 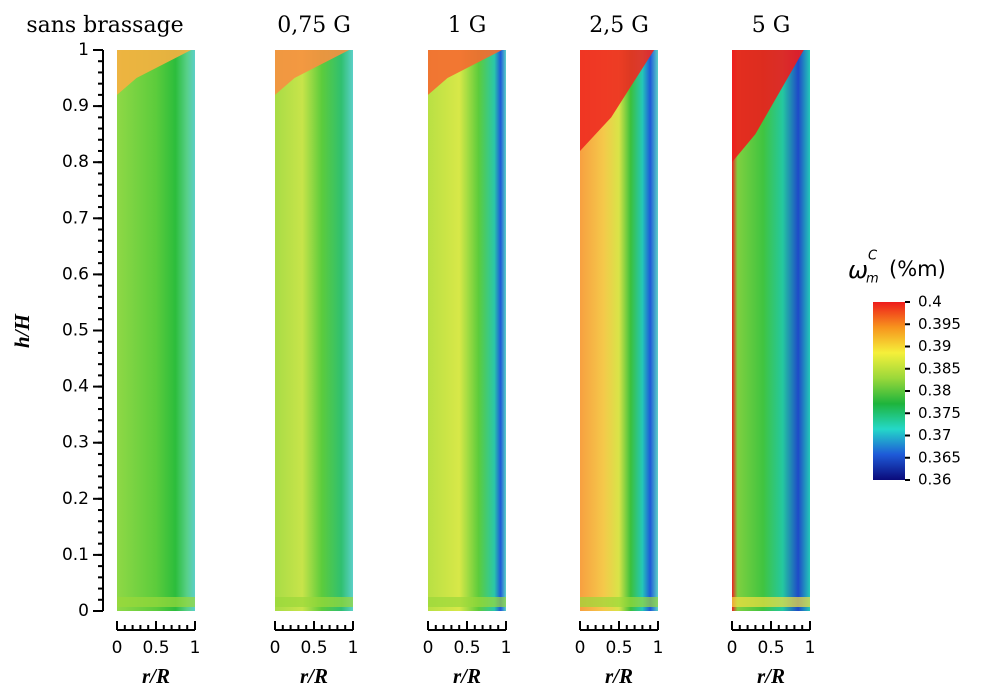 What do you see at coordinates (75, 274) in the screenshot?
I see `y-tick-label: 0.6` at bounding box center [75, 274].